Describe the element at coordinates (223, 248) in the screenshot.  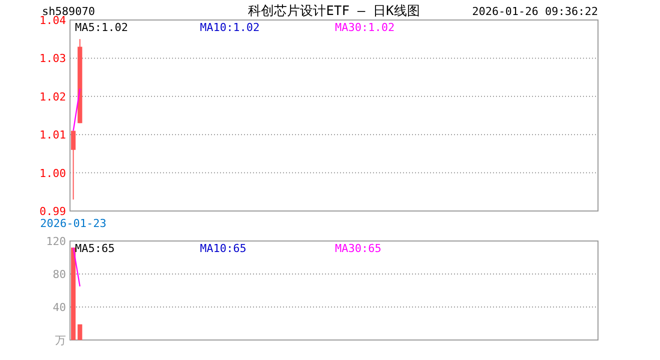
I see `annotation: MA10:65` at that location.